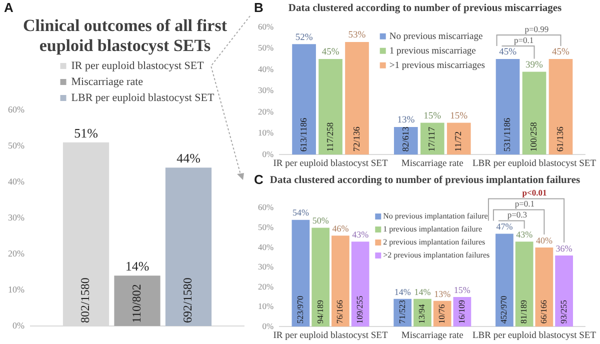 The height and width of the screenshot is (344, 600). I want to click on annotation: 110/802, so click(136, 303).